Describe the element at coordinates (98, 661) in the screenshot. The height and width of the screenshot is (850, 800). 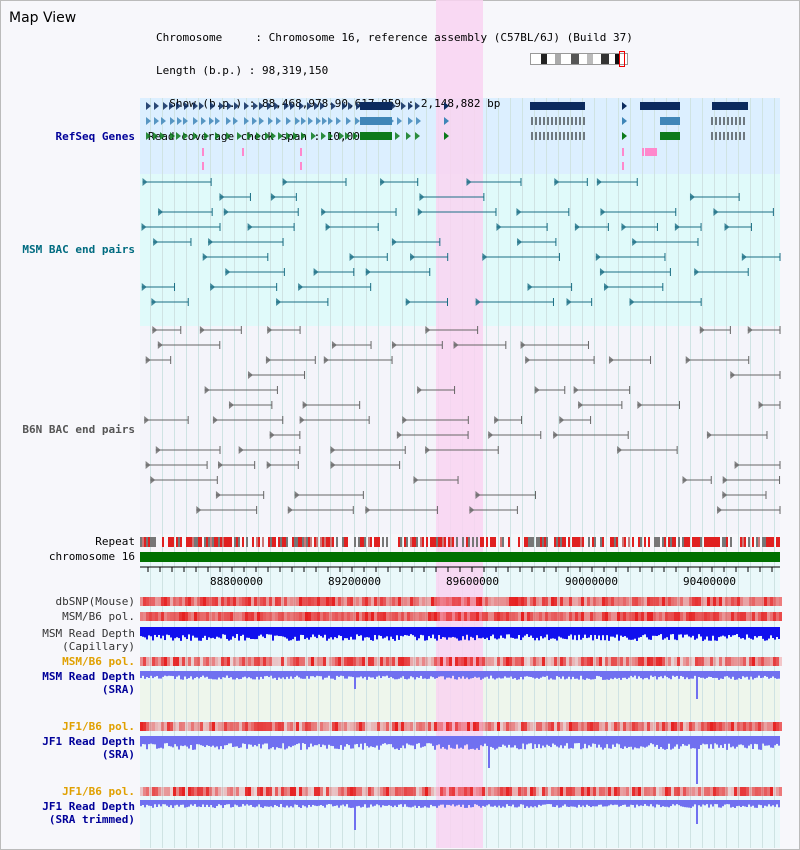
I see `track-label-msm-b6-pol-2: MSM/B6 pol.` at that location.